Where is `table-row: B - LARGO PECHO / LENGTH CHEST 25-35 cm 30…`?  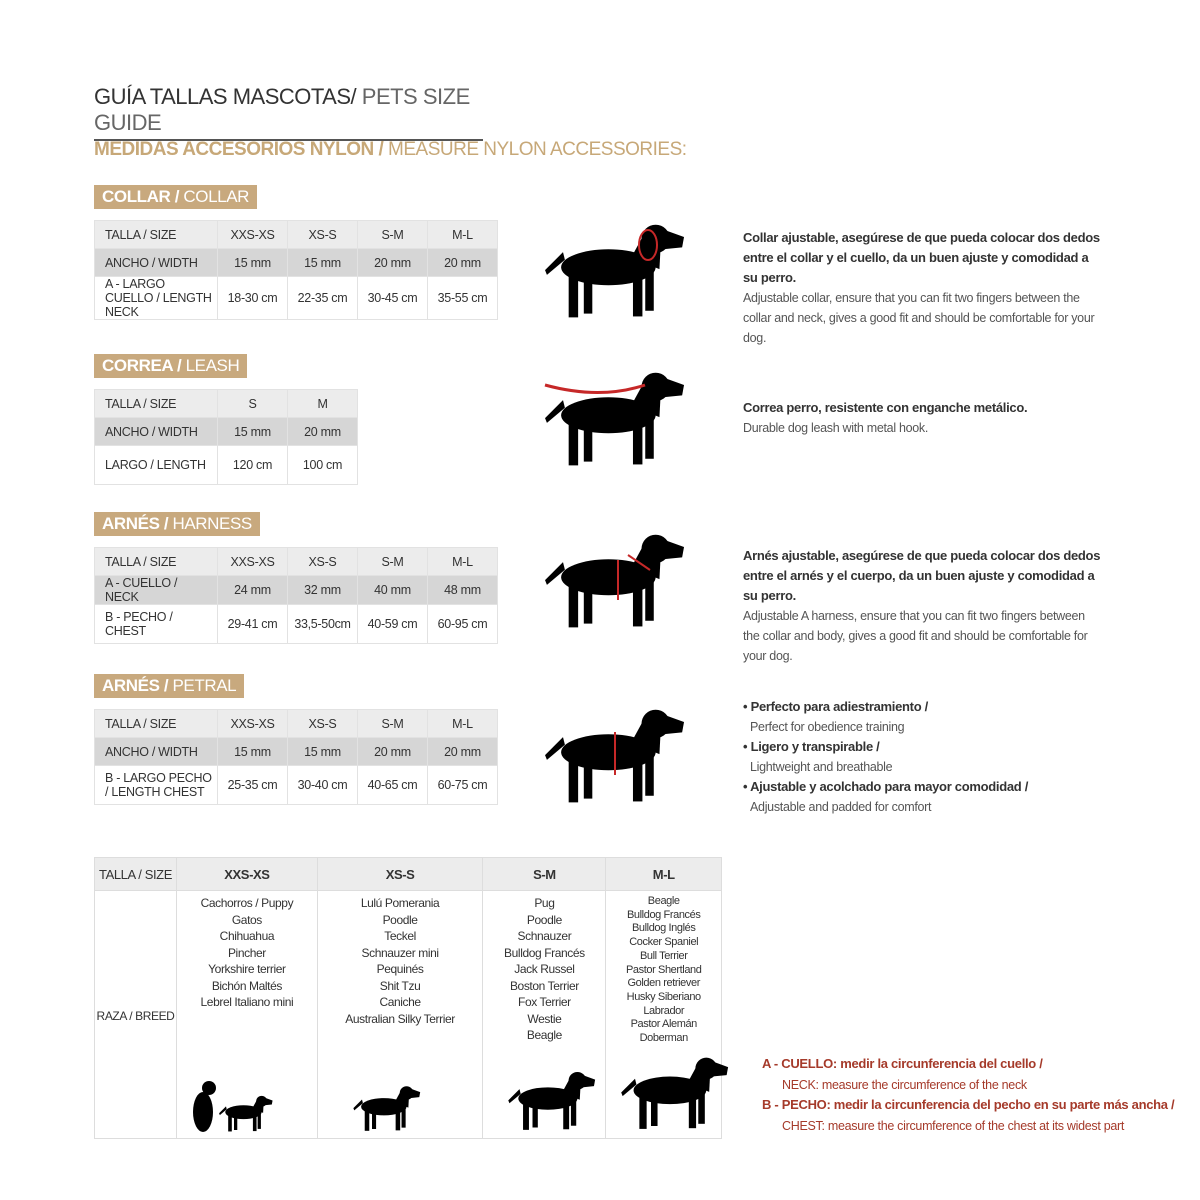
table-row: B - LARGO PECHO / LENGTH CHEST 25-35 cm 30… is located at coordinates (296, 785).